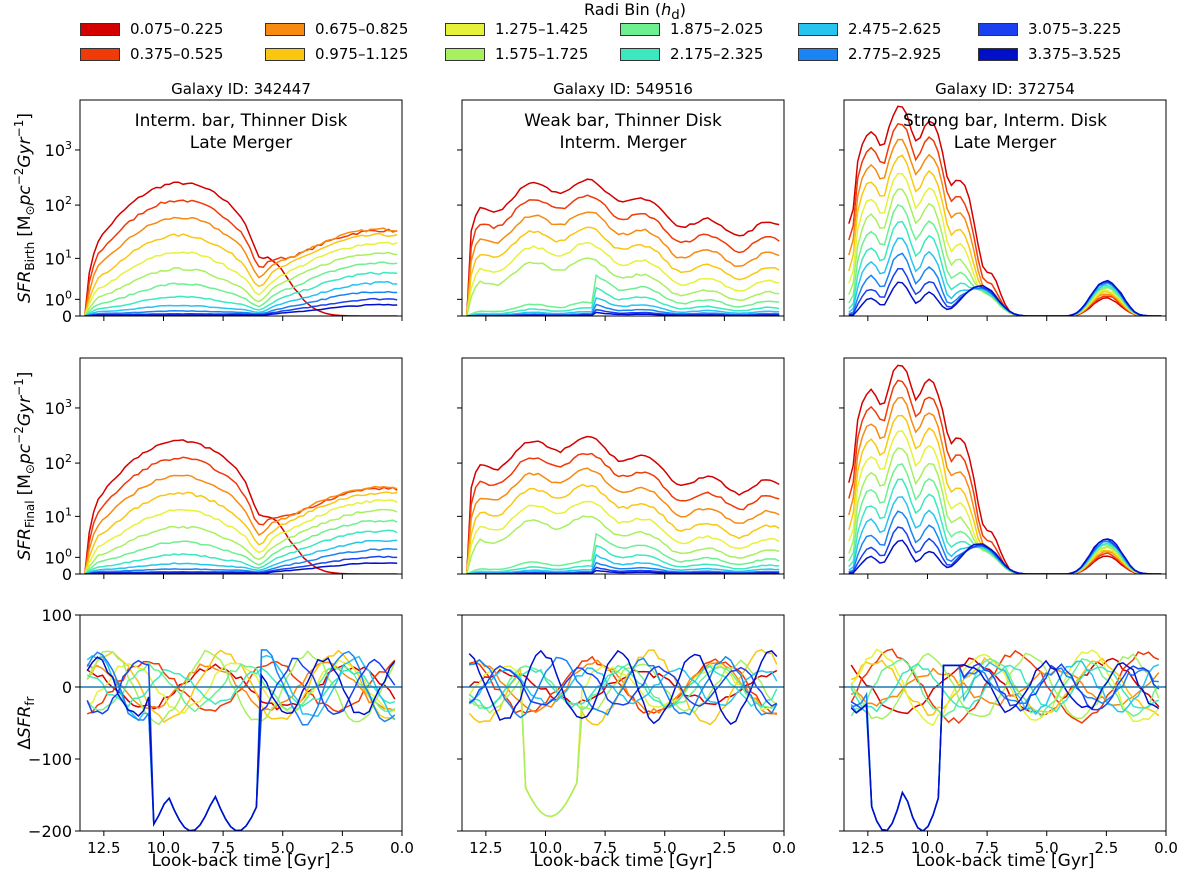  I want to click on legend-title: Radi Bin (hd), so click(635, 11).